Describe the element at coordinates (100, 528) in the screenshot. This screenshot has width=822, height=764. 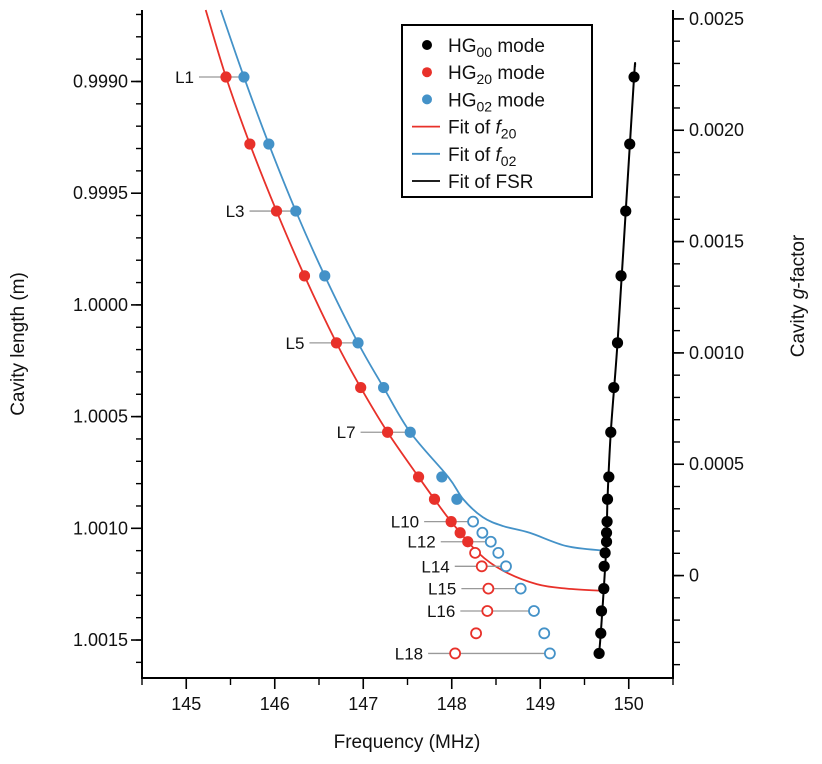
I see `y-tick-label: 1.0010` at that location.